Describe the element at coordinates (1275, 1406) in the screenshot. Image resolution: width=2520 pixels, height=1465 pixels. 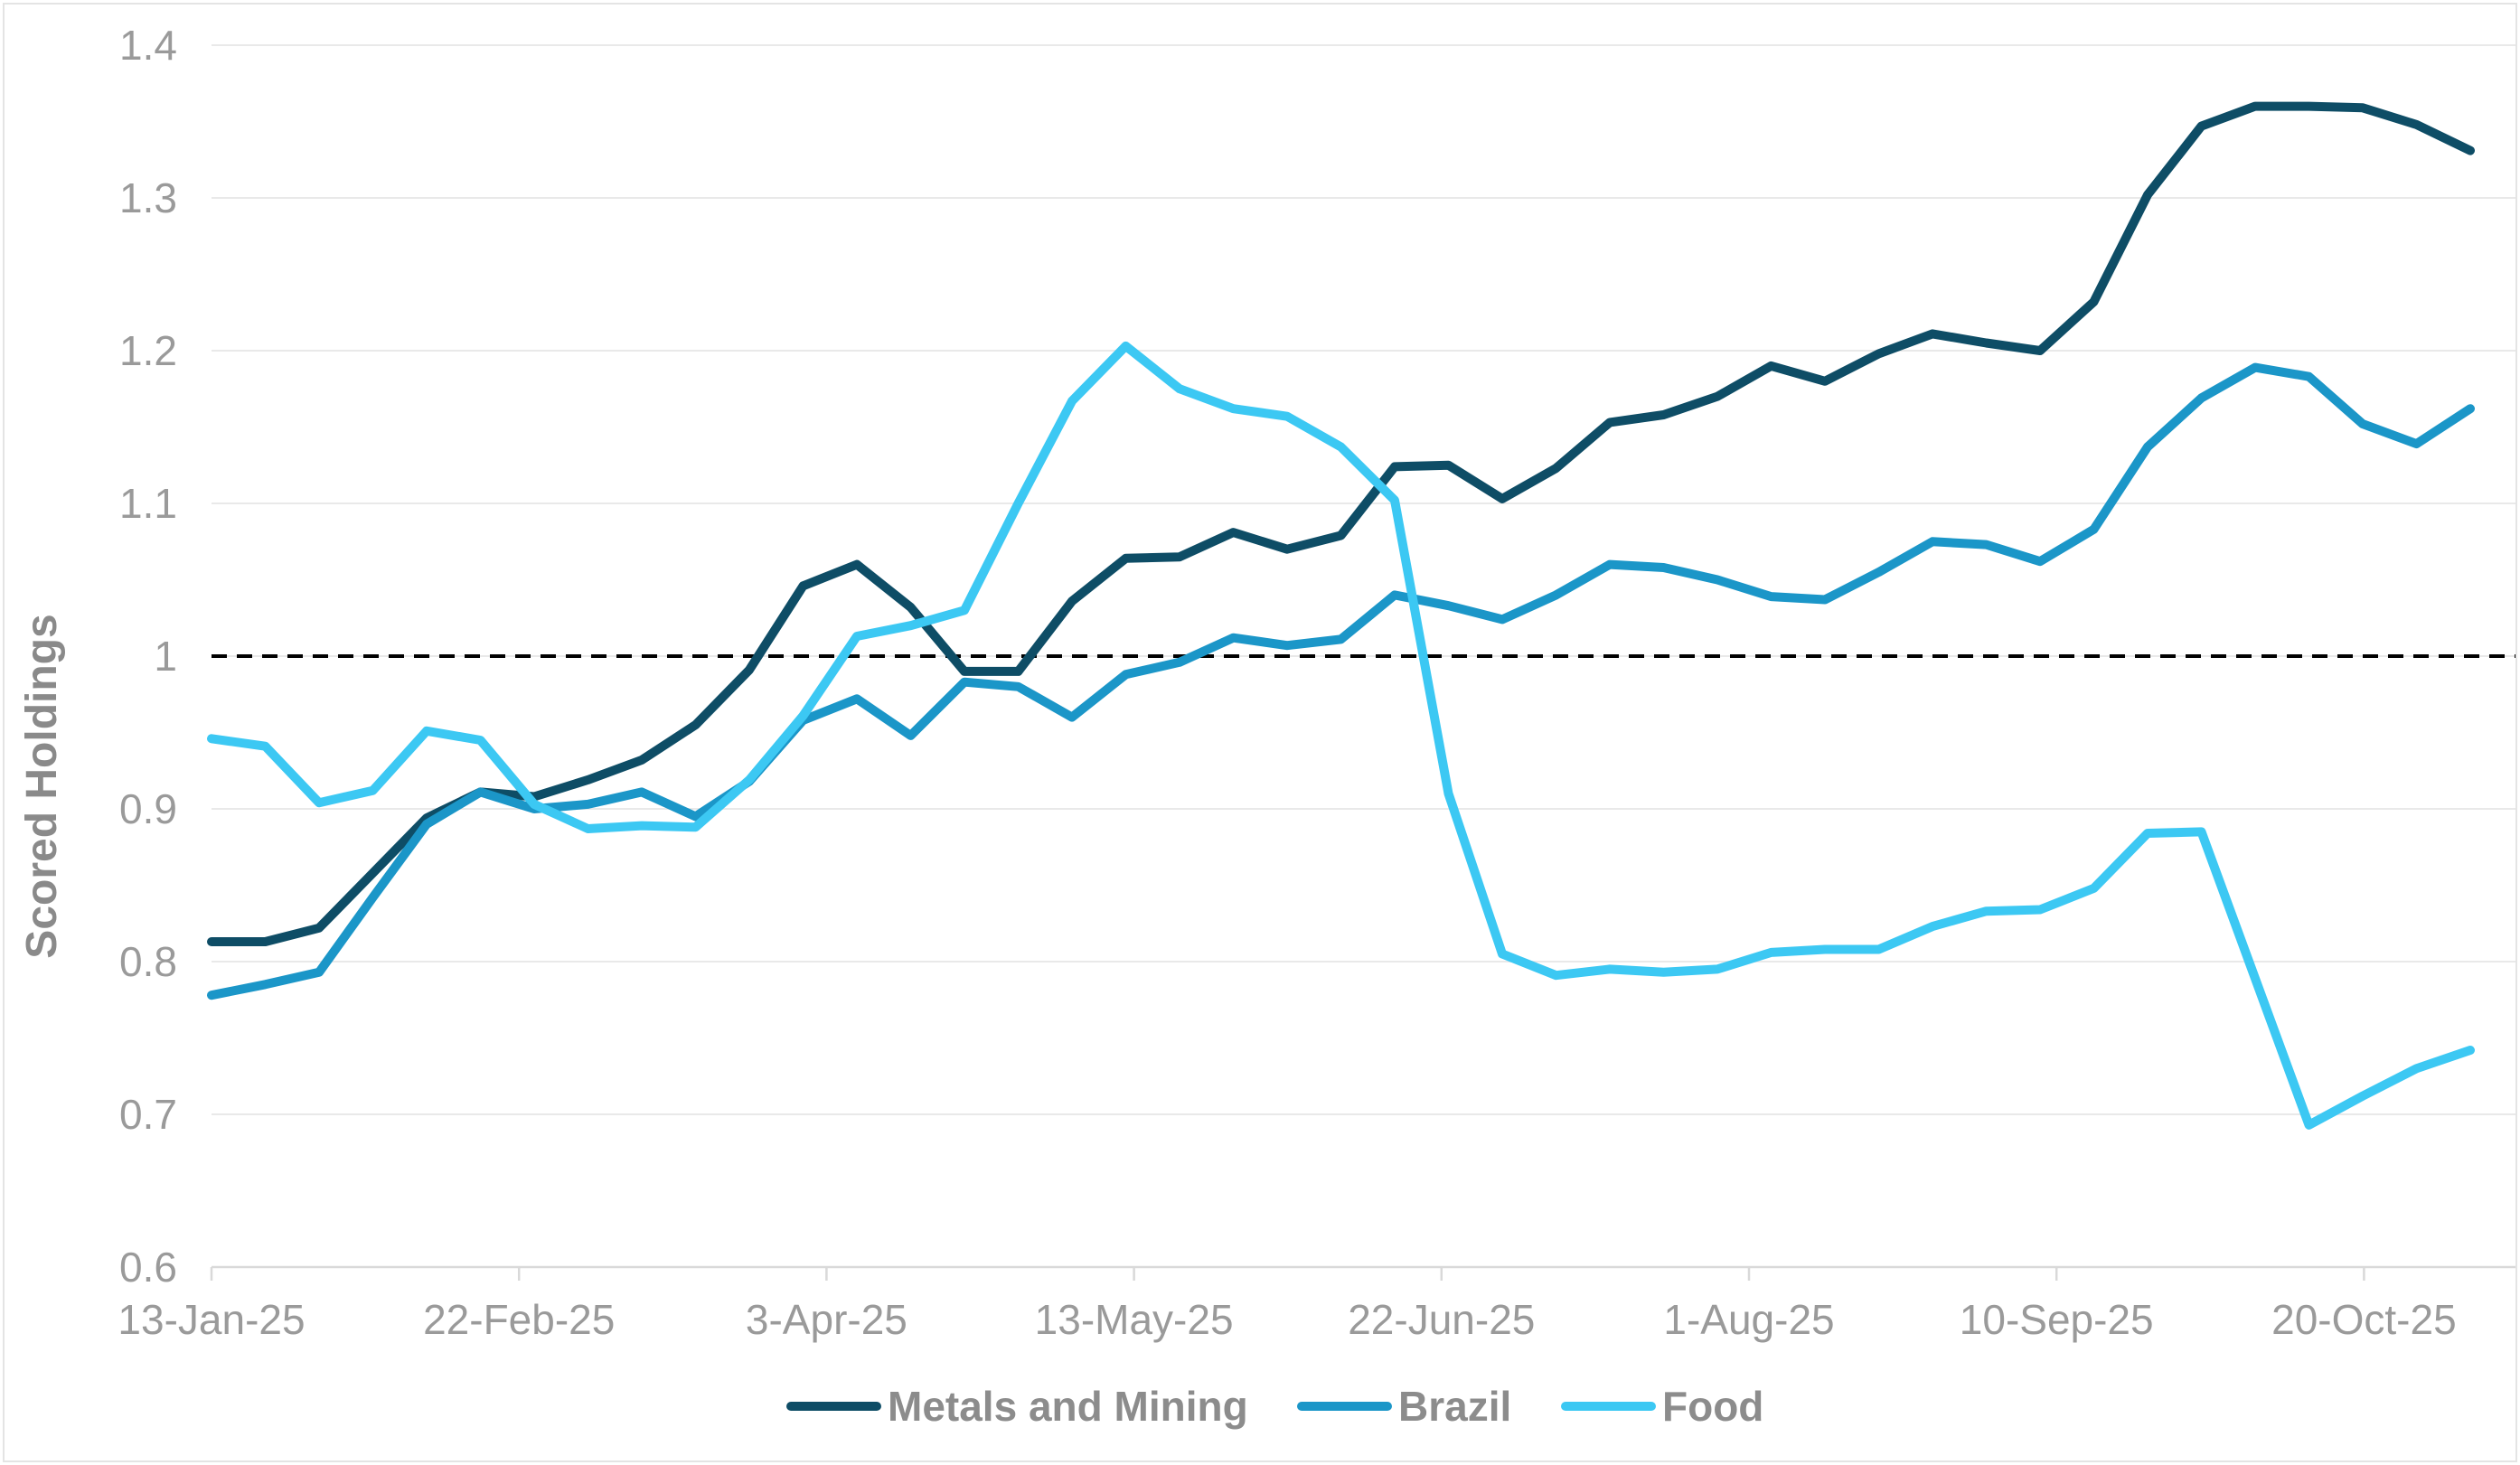
I see `legend: Metals and Mining Brazil Food` at that location.